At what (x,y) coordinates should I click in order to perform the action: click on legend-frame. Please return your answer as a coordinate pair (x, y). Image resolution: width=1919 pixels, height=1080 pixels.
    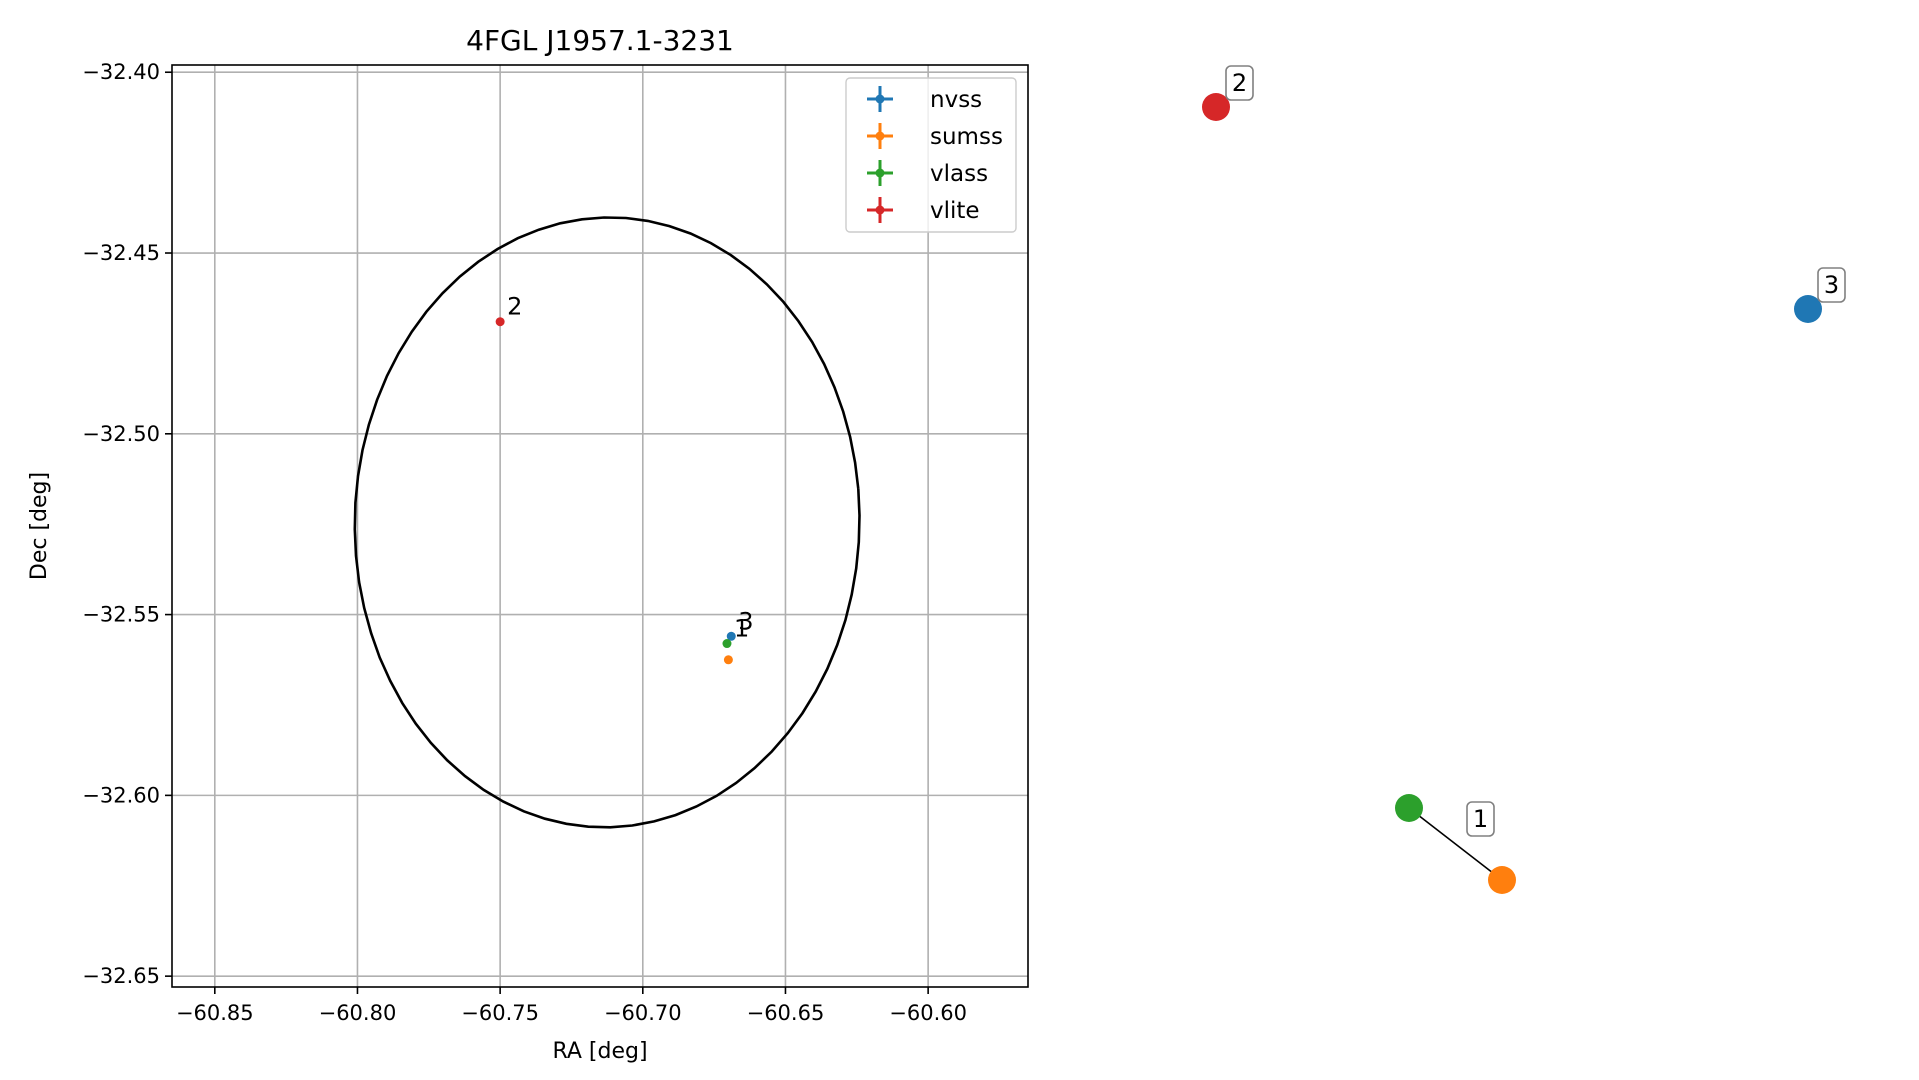
    Looking at the image, I should click on (931, 155).